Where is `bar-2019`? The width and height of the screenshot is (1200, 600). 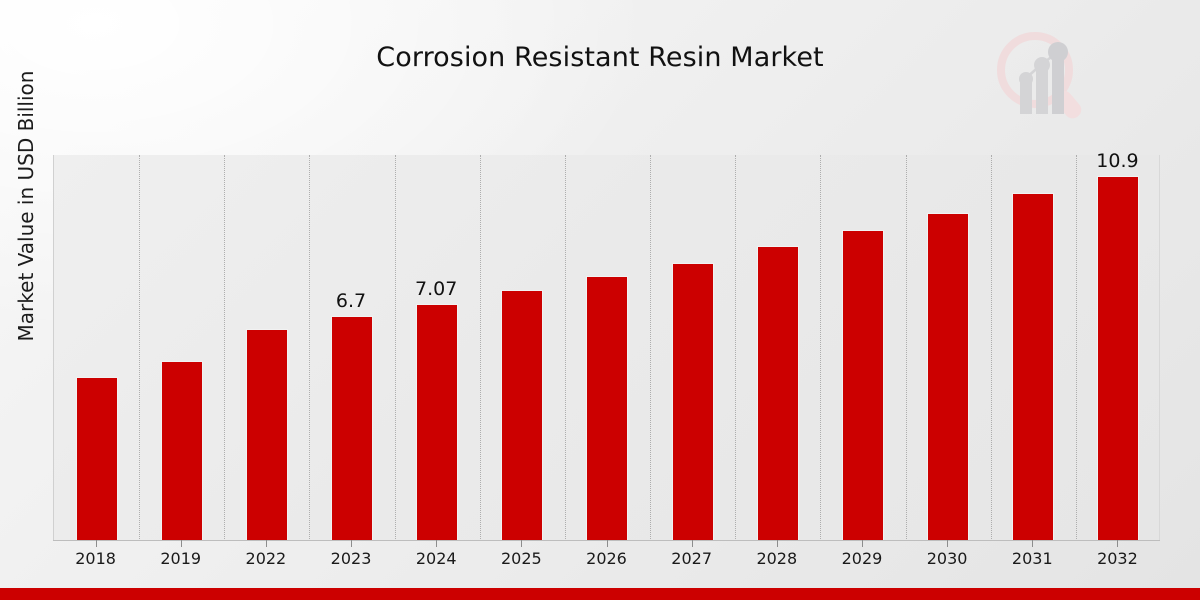
bar-2019 is located at coordinates (181, 450).